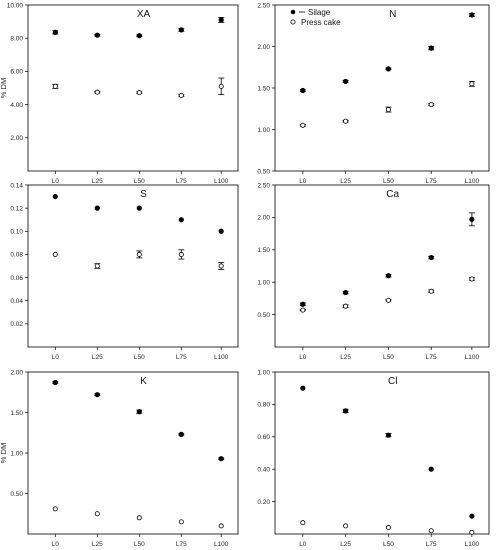  What do you see at coordinates (16, 105) in the screenshot?
I see `y-tick-label: 4.00` at bounding box center [16, 105].